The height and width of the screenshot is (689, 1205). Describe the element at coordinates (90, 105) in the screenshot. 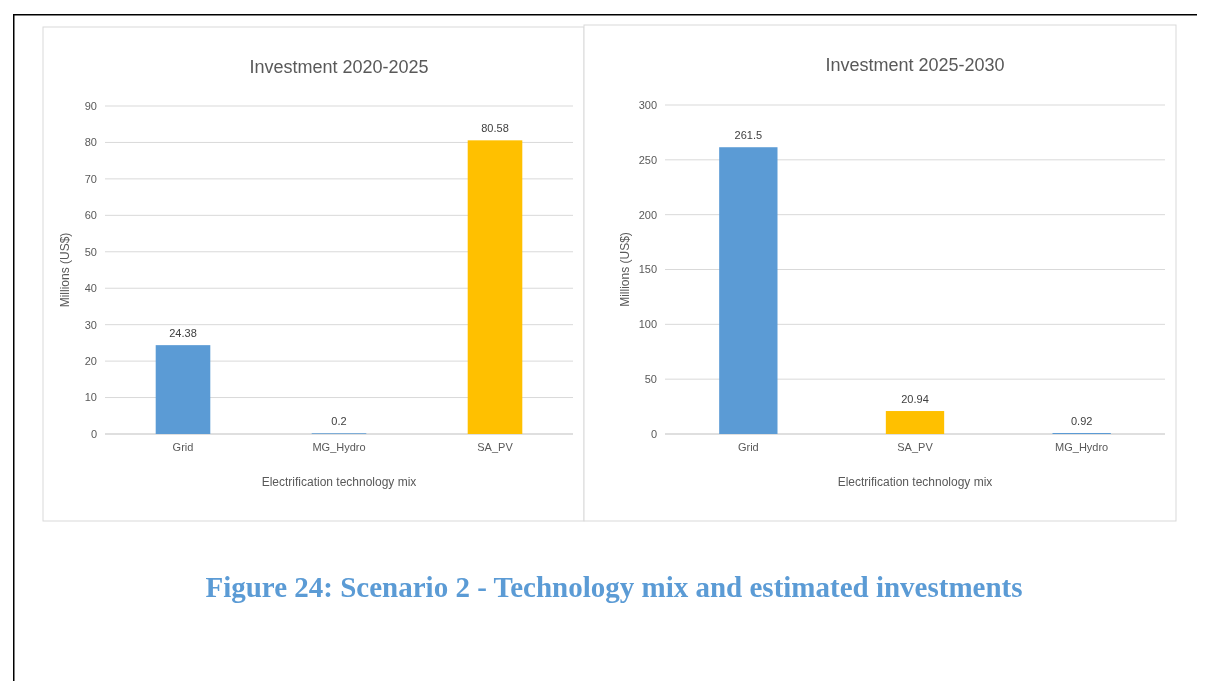

I see `y-tick-label: 90` at that location.